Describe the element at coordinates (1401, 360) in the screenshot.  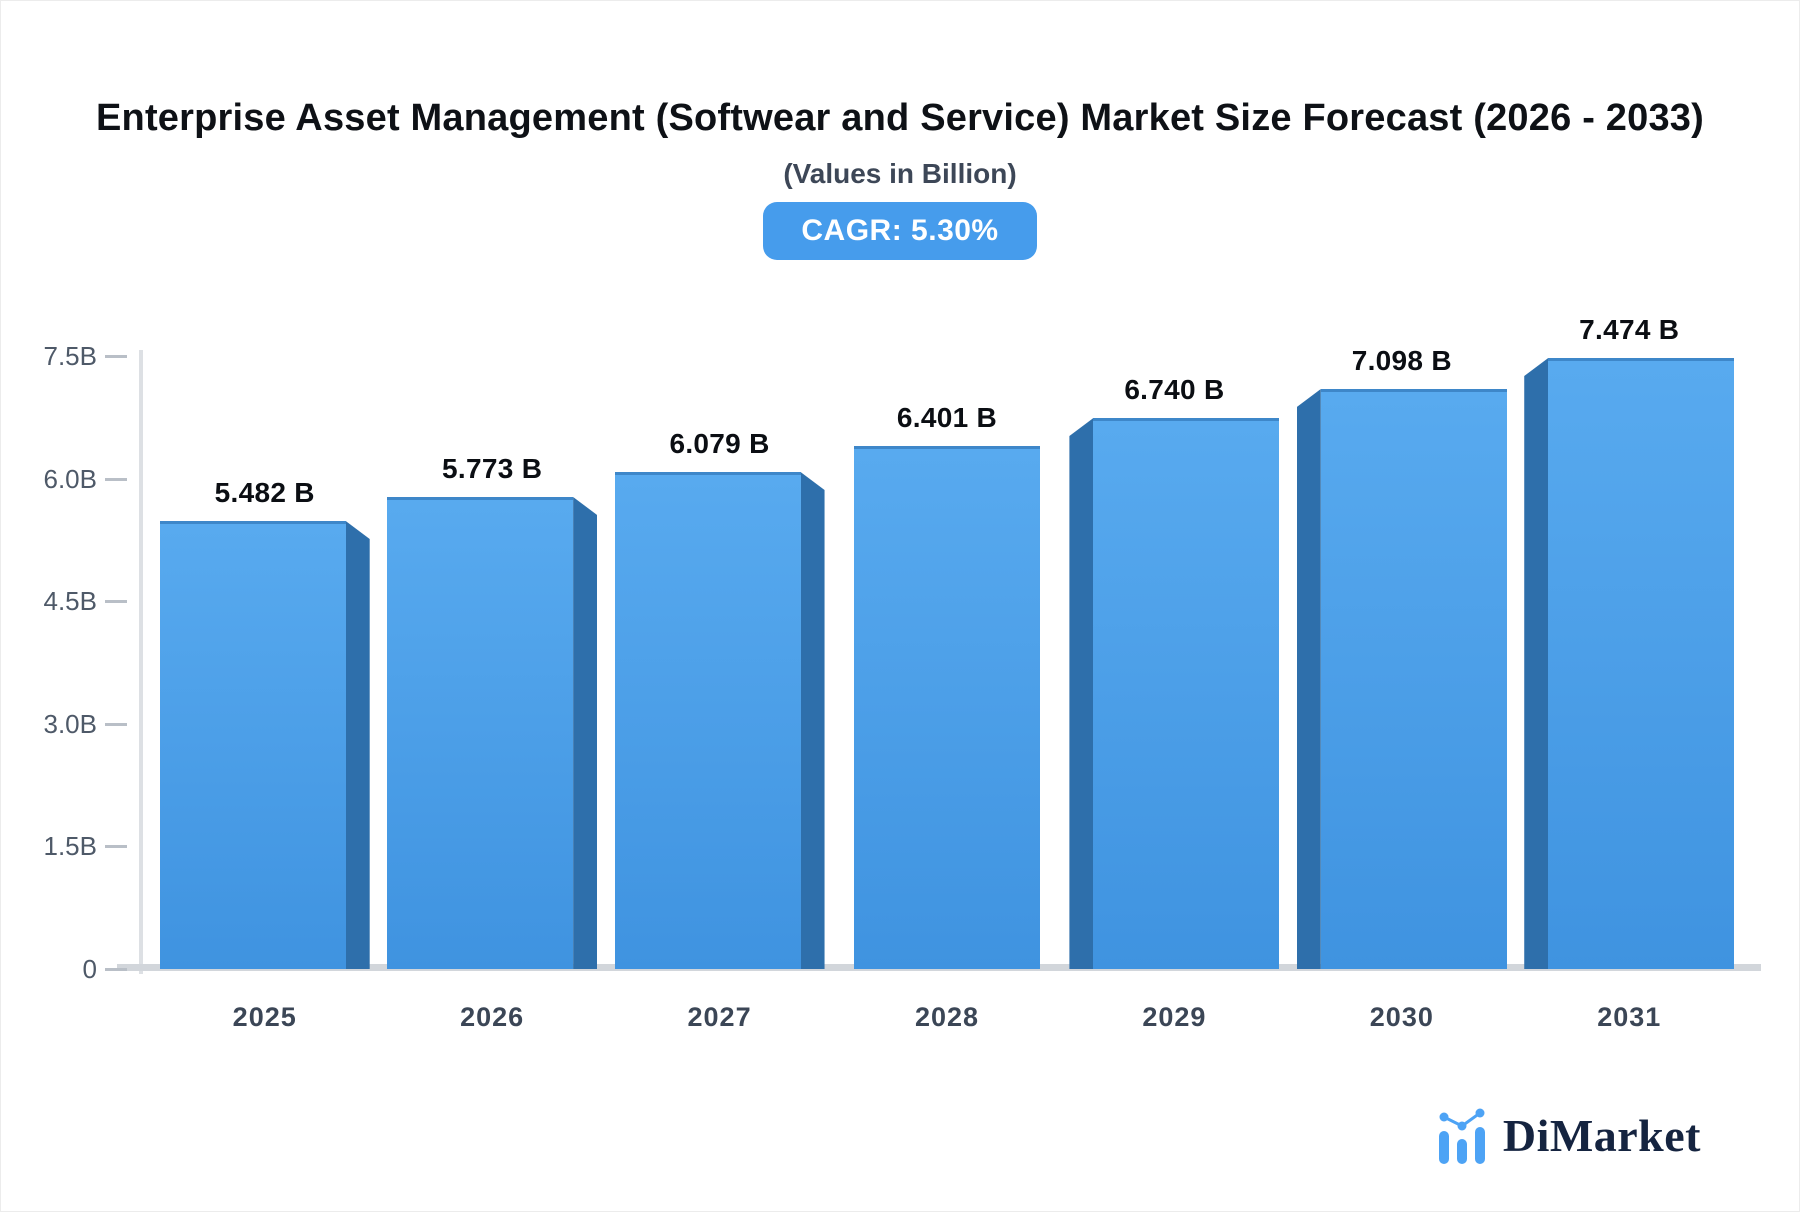
I see `bar-value-label: 7.098 B` at that location.